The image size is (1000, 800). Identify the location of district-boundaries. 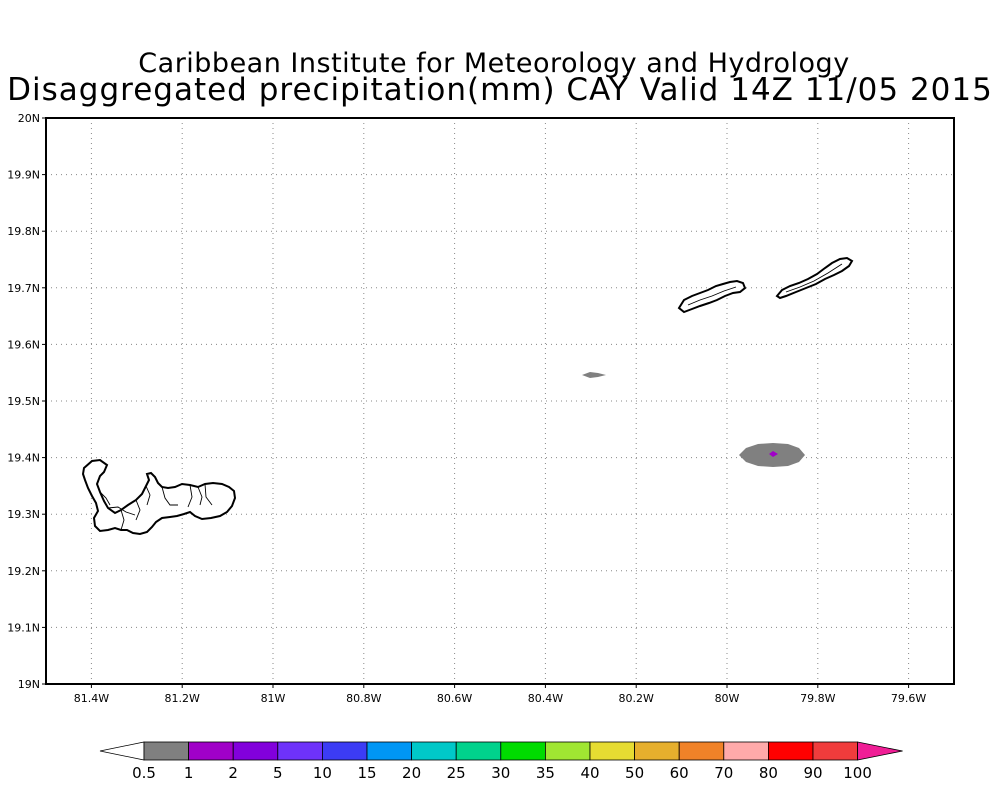
(156, 507).